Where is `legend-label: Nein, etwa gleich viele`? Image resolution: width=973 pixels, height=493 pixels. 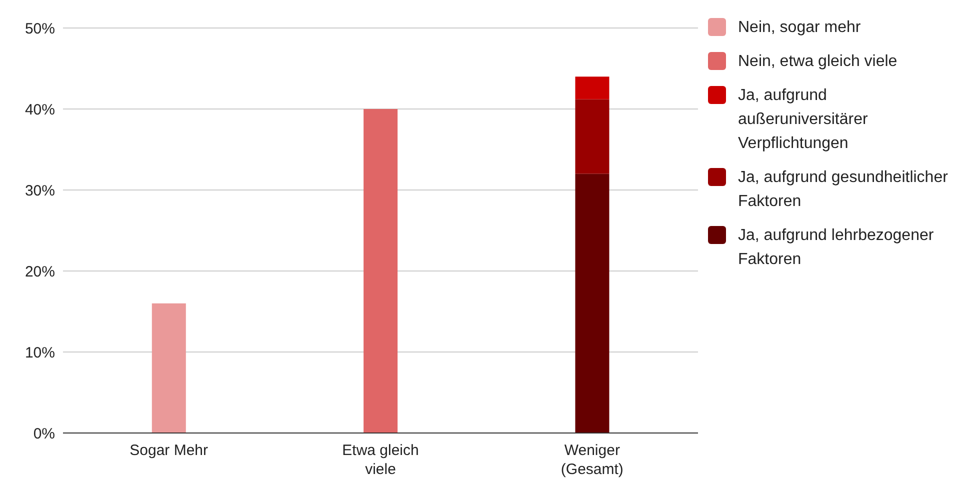 legend-label: Nein, etwa gleich viele is located at coordinates (818, 62).